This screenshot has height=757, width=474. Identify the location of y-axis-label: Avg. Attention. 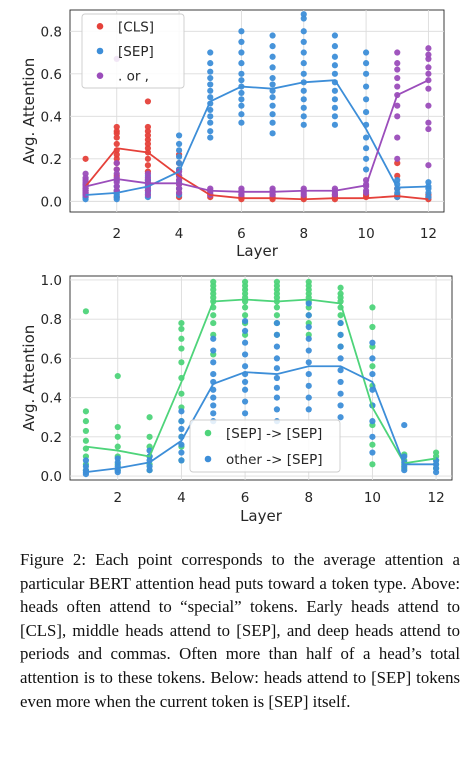
(29, 111).